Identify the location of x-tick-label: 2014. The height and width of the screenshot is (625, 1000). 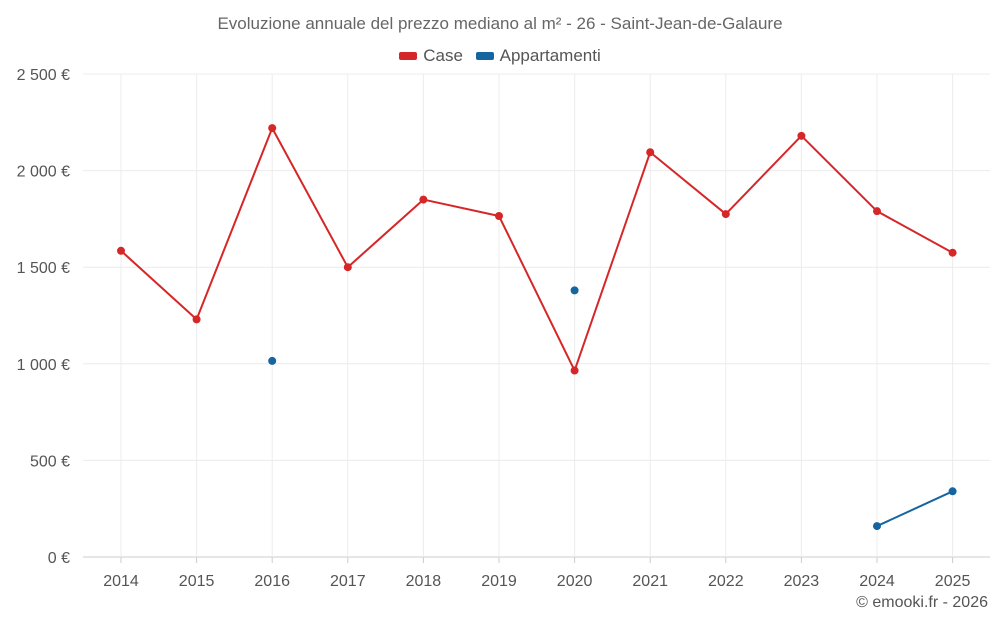
(121, 581).